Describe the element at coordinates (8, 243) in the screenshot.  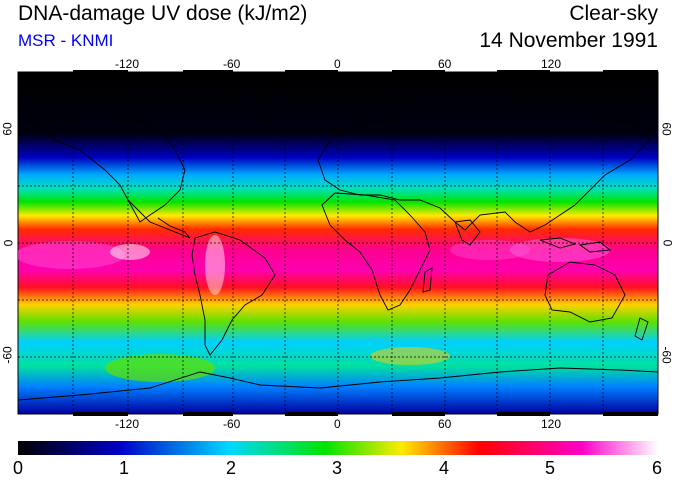
I see `lat-tick-left-0: 0` at that location.